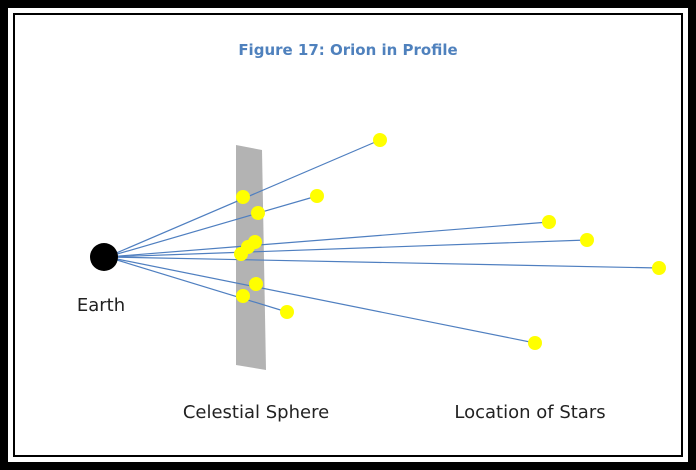  Describe the element at coordinates (529, 412) in the screenshot. I see `stars-label: Location of Stars` at that location.